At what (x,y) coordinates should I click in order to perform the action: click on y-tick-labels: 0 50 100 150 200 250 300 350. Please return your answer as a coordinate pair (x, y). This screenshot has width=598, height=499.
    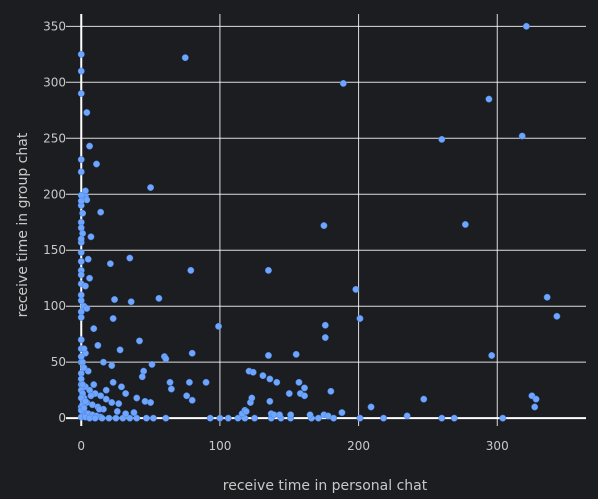
    Looking at the image, I should click on (54, 222).